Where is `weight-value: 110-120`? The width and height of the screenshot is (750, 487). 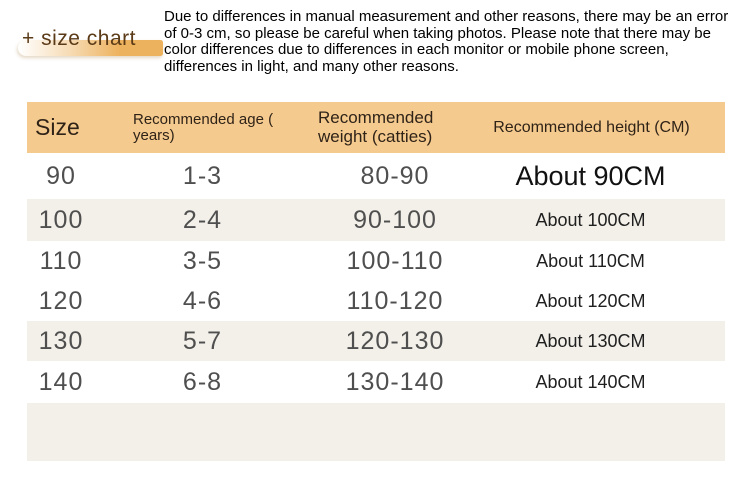
weight-value: 110-120 is located at coordinates (395, 300).